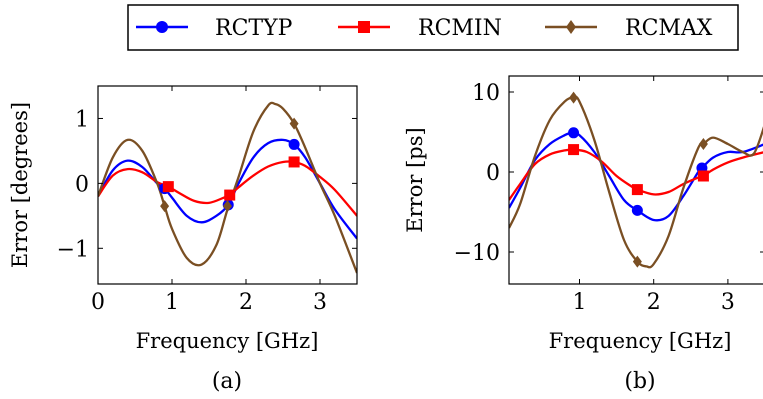 The height and width of the screenshot is (399, 763). Describe the element at coordinates (728, 302) in the screenshot. I see `xtick-label-b: 3` at that location.